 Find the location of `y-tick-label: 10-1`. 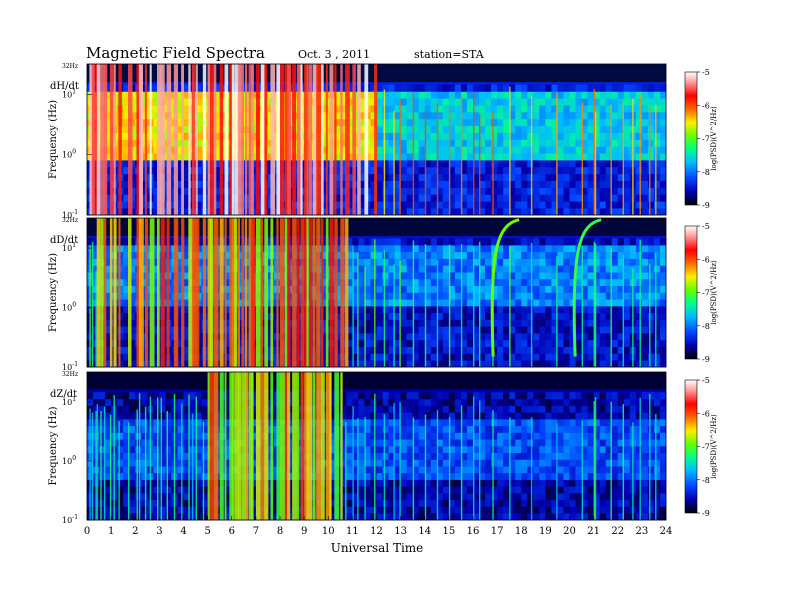

y-tick-label: 10-1 is located at coordinates (70, 366).